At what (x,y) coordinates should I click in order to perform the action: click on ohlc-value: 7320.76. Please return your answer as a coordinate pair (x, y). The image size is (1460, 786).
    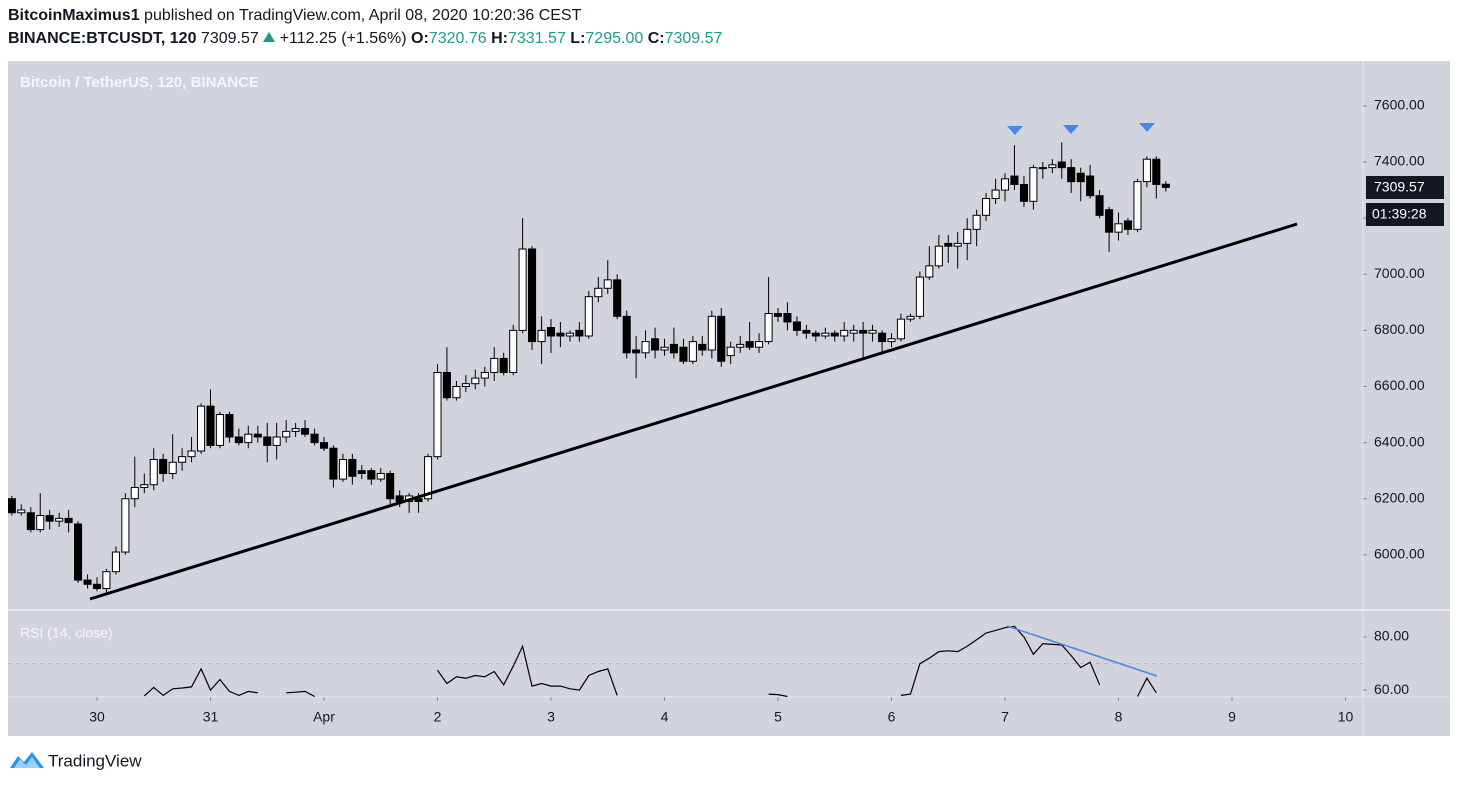
    Looking at the image, I should click on (457, 38).